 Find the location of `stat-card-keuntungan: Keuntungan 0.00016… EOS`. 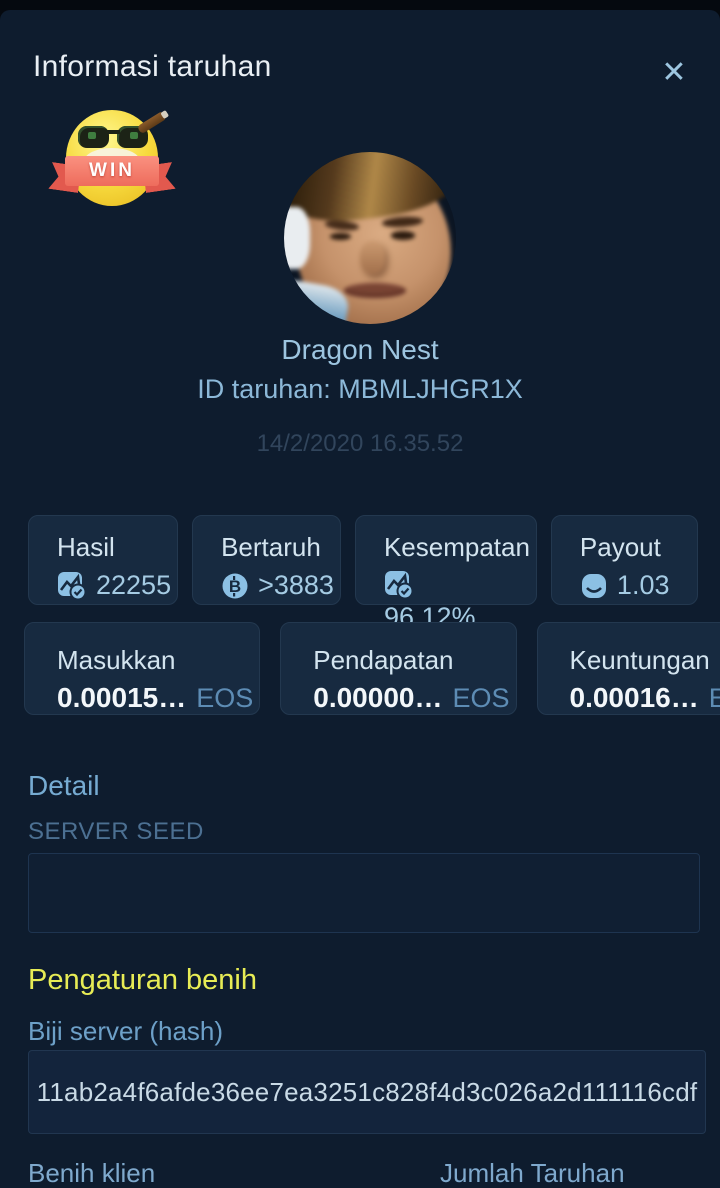

stat-card-keuntungan: Keuntungan 0.00016… EOS is located at coordinates (628, 668).